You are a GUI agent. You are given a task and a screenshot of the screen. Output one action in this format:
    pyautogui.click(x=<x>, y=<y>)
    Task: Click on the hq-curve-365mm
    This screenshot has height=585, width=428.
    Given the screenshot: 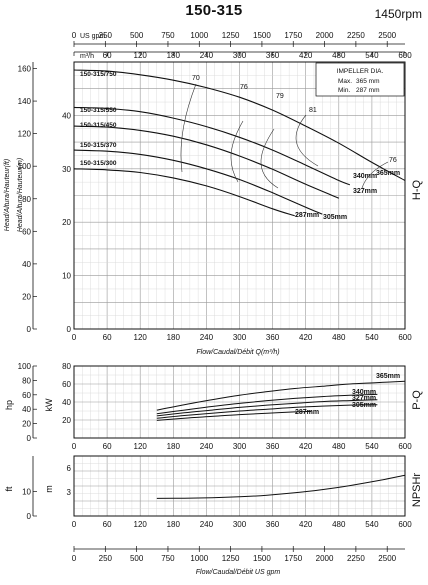 What is the action you would take?
    pyautogui.click(x=239, y=125)
    